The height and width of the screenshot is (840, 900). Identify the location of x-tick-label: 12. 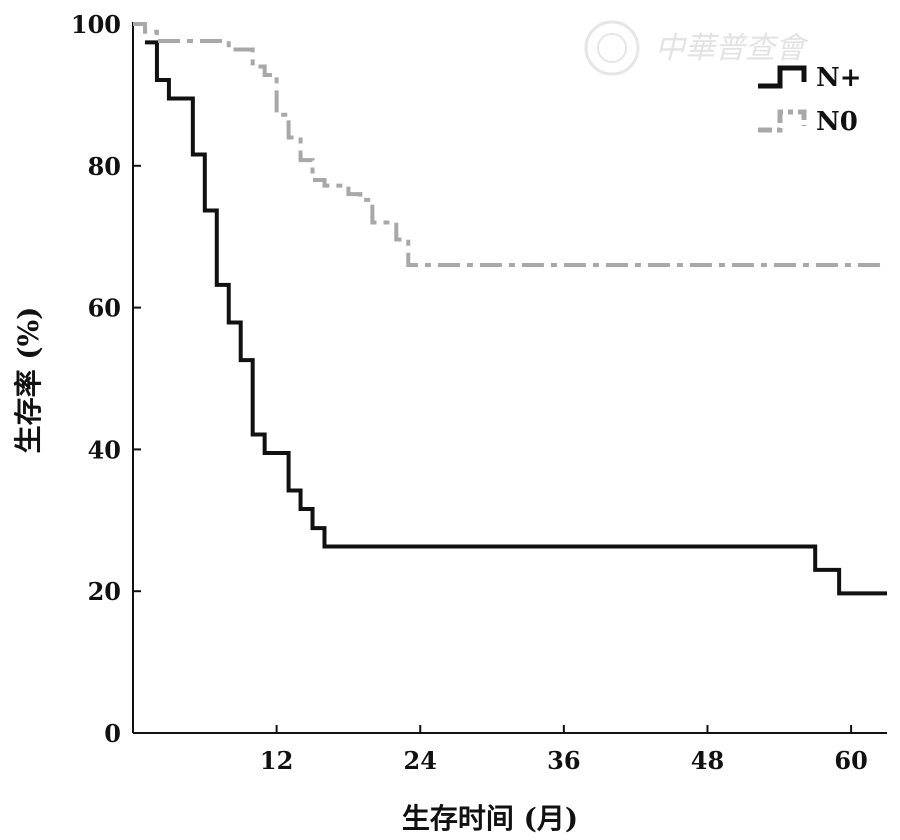
(276, 760).